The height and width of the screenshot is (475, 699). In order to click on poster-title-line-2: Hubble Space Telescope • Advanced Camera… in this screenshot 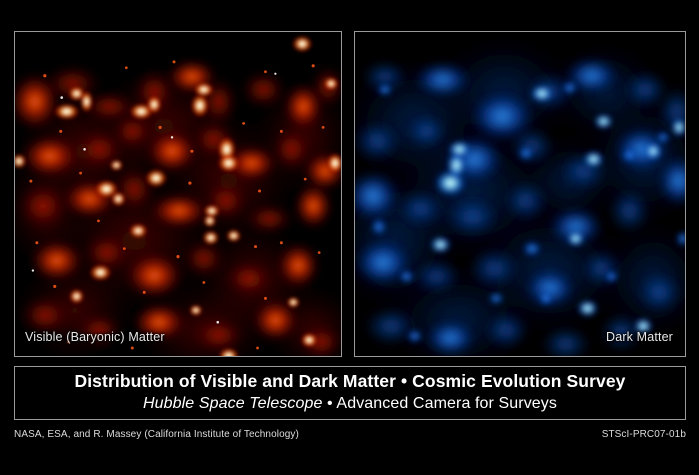, I will do `click(350, 404)`.